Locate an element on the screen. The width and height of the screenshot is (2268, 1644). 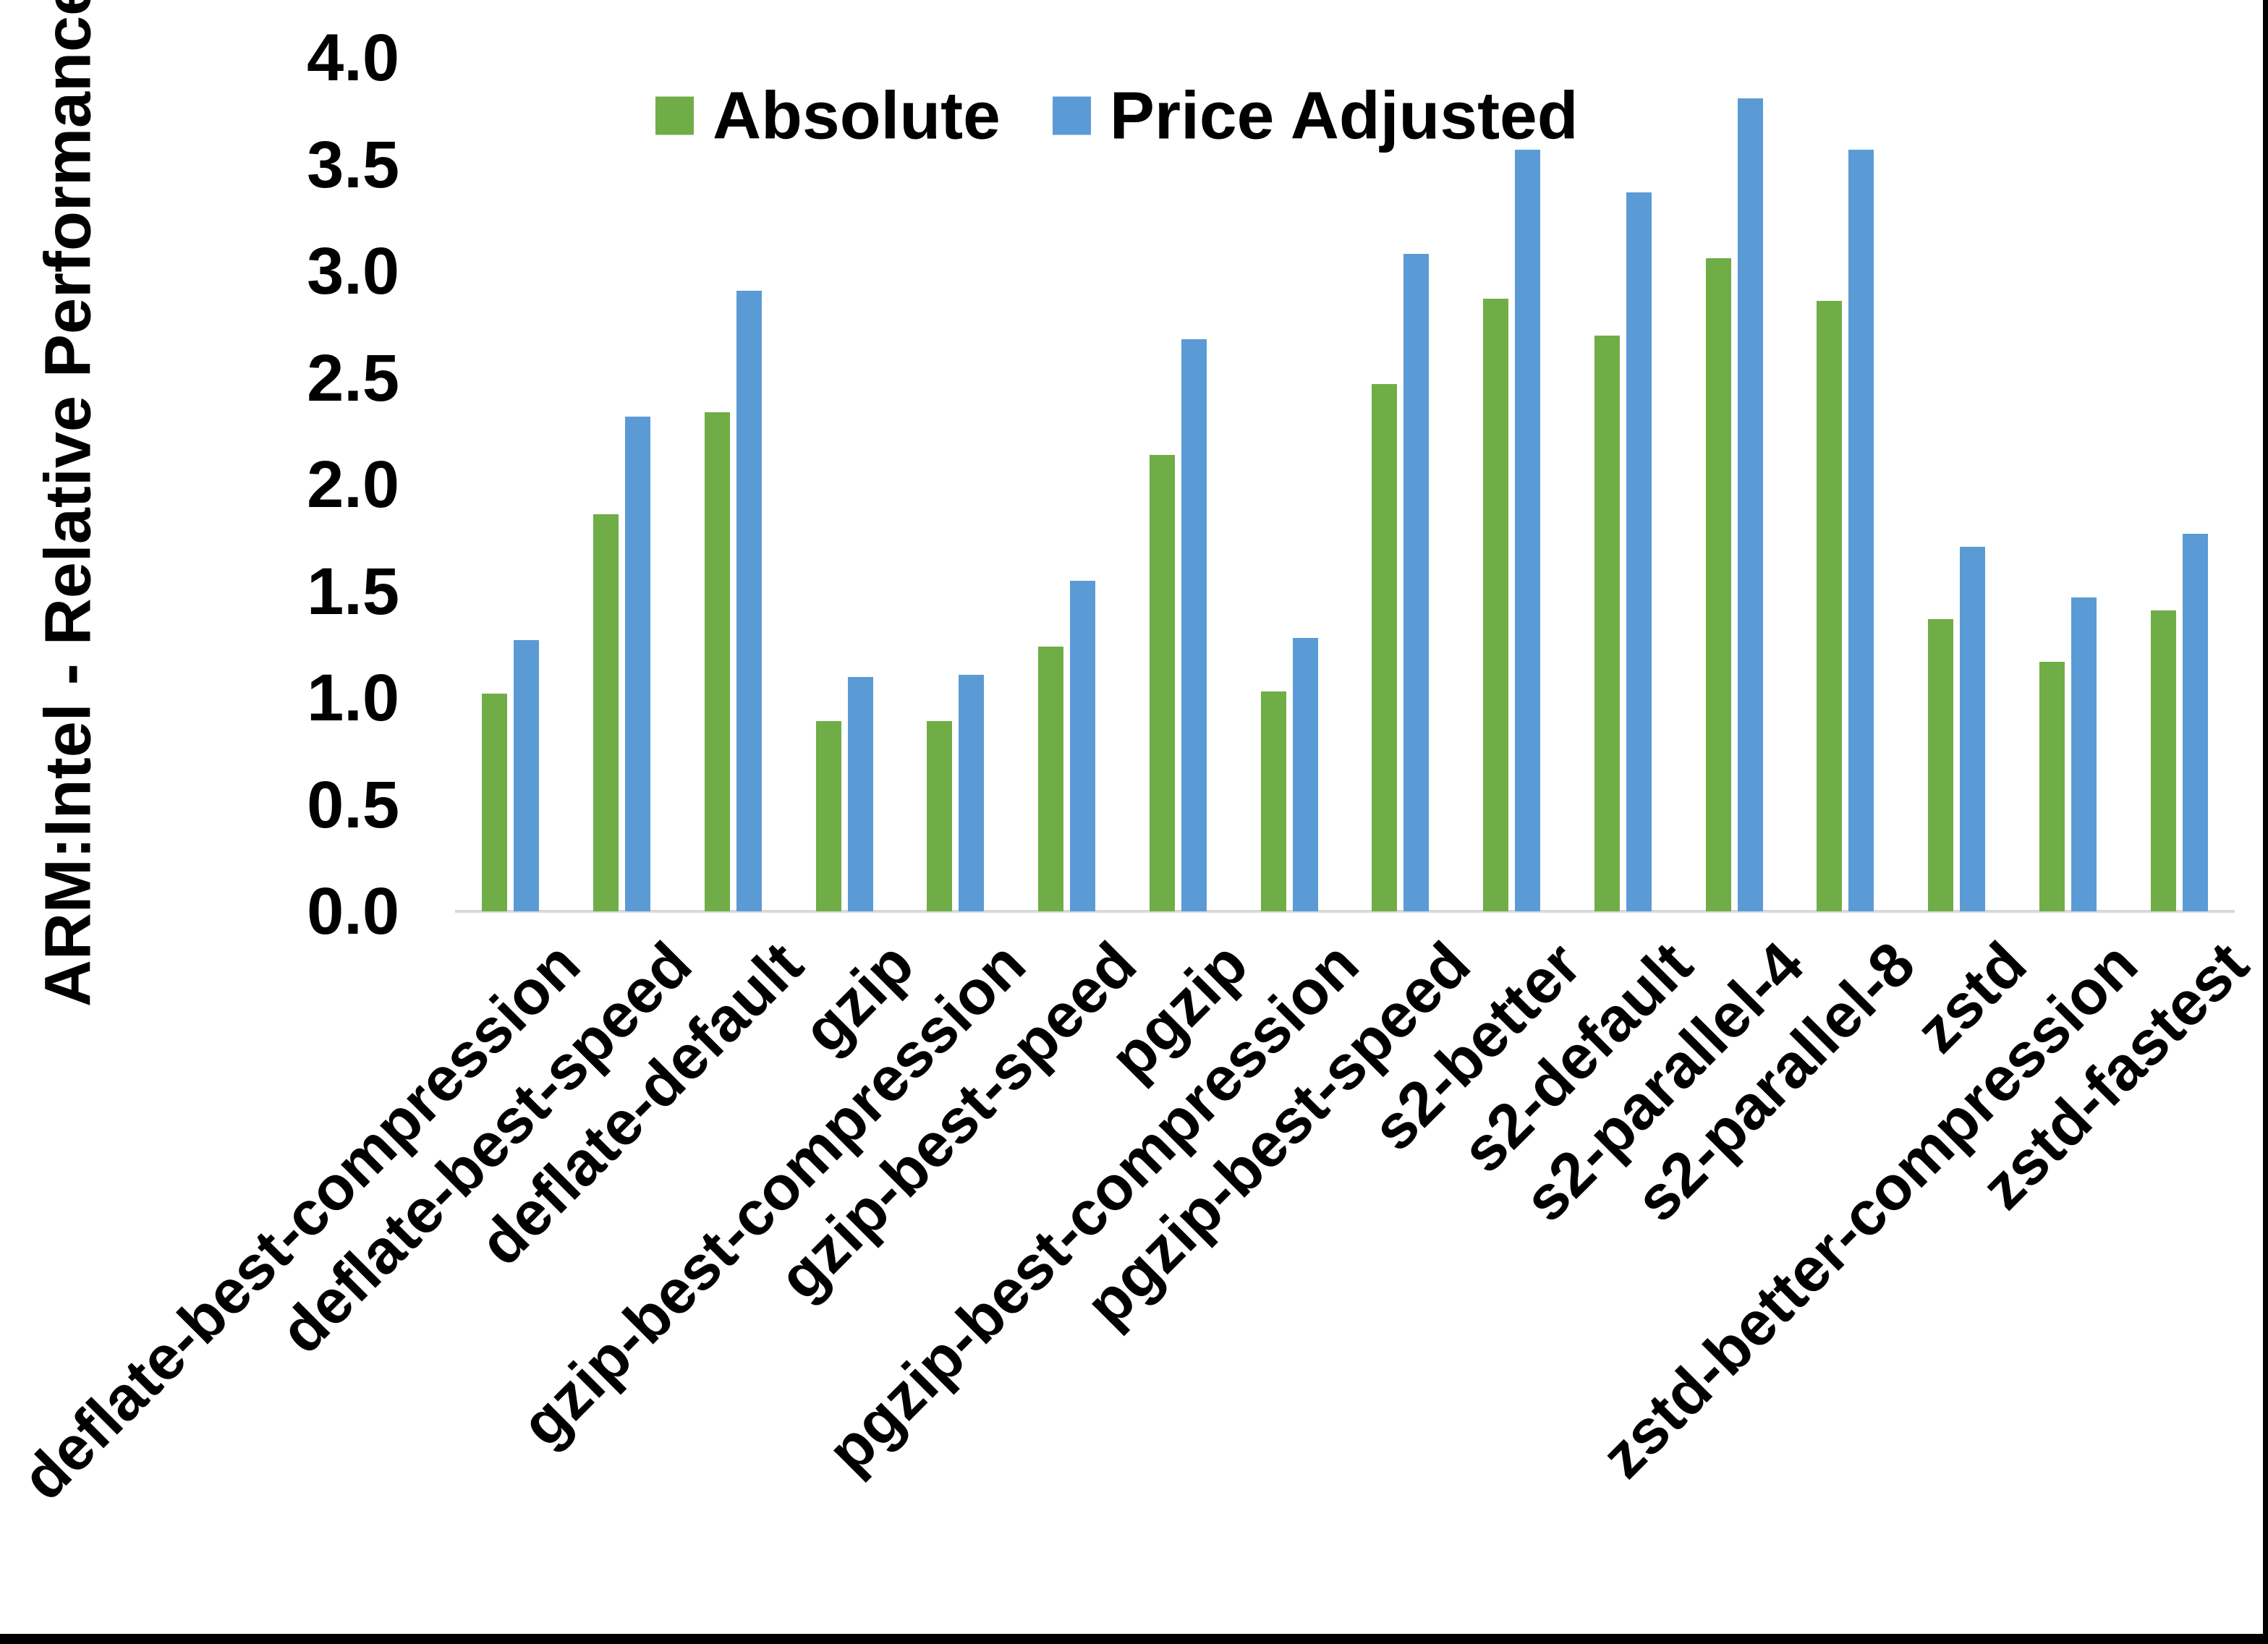
y-tick-label: 2.0 is located at coordinates (353, 484).